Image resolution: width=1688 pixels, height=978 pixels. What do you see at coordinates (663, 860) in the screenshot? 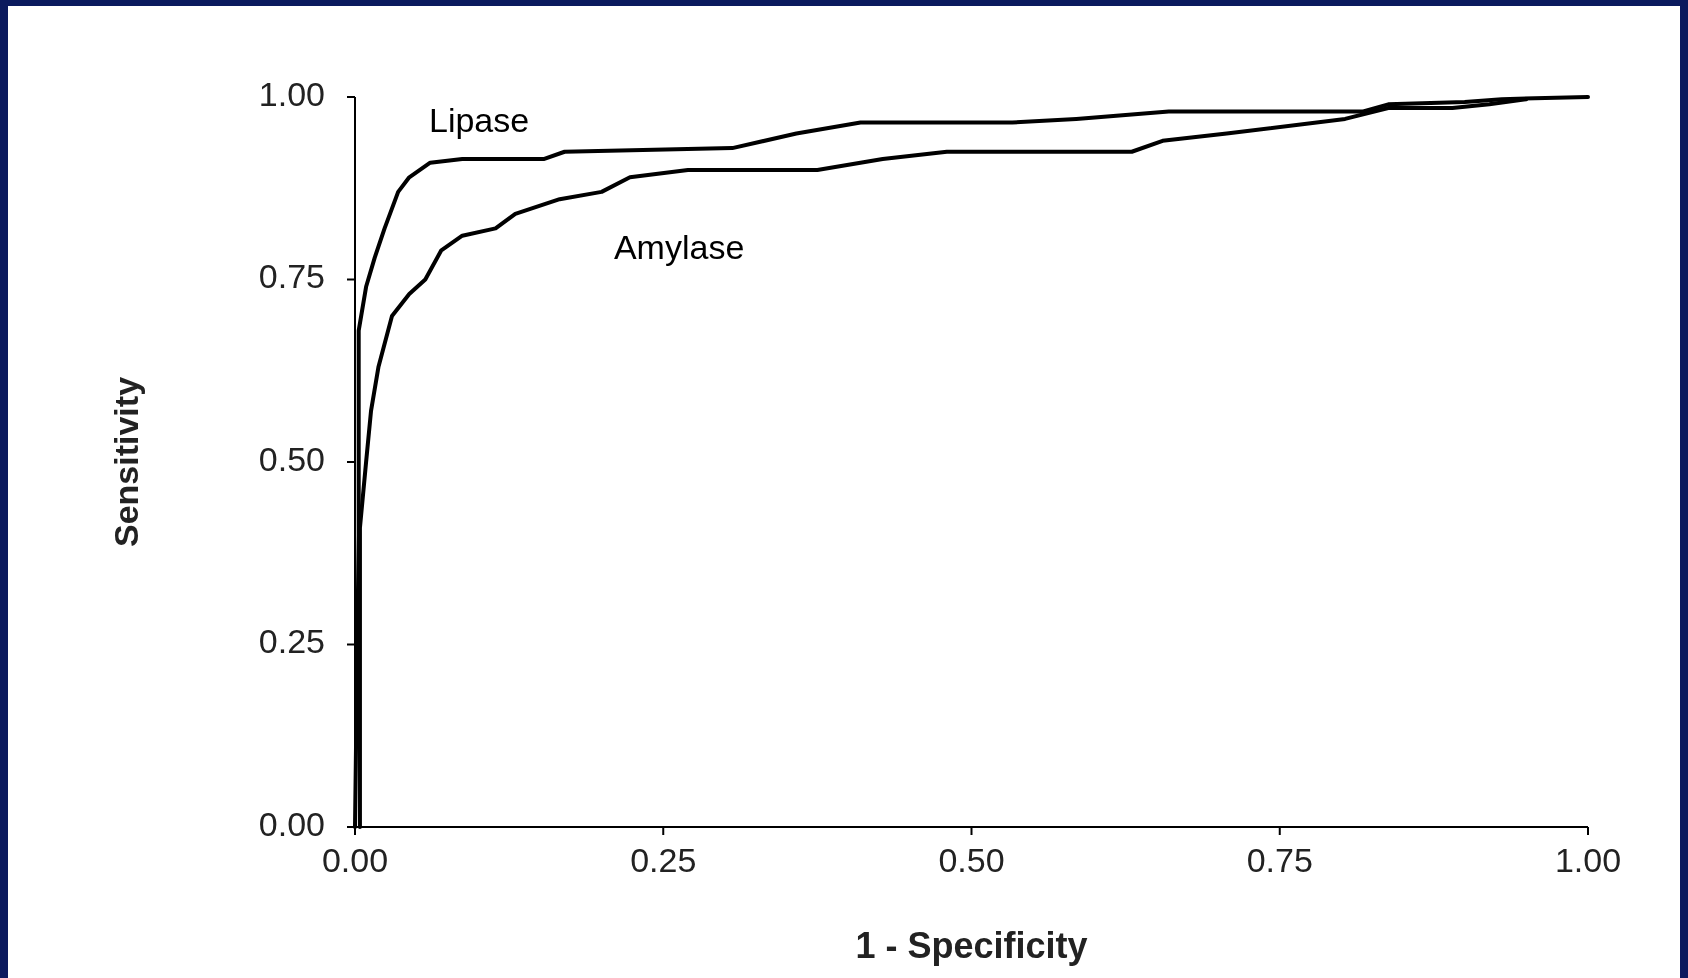
I see `x-tick-label: 0.25` at bounding box center [663, 860].